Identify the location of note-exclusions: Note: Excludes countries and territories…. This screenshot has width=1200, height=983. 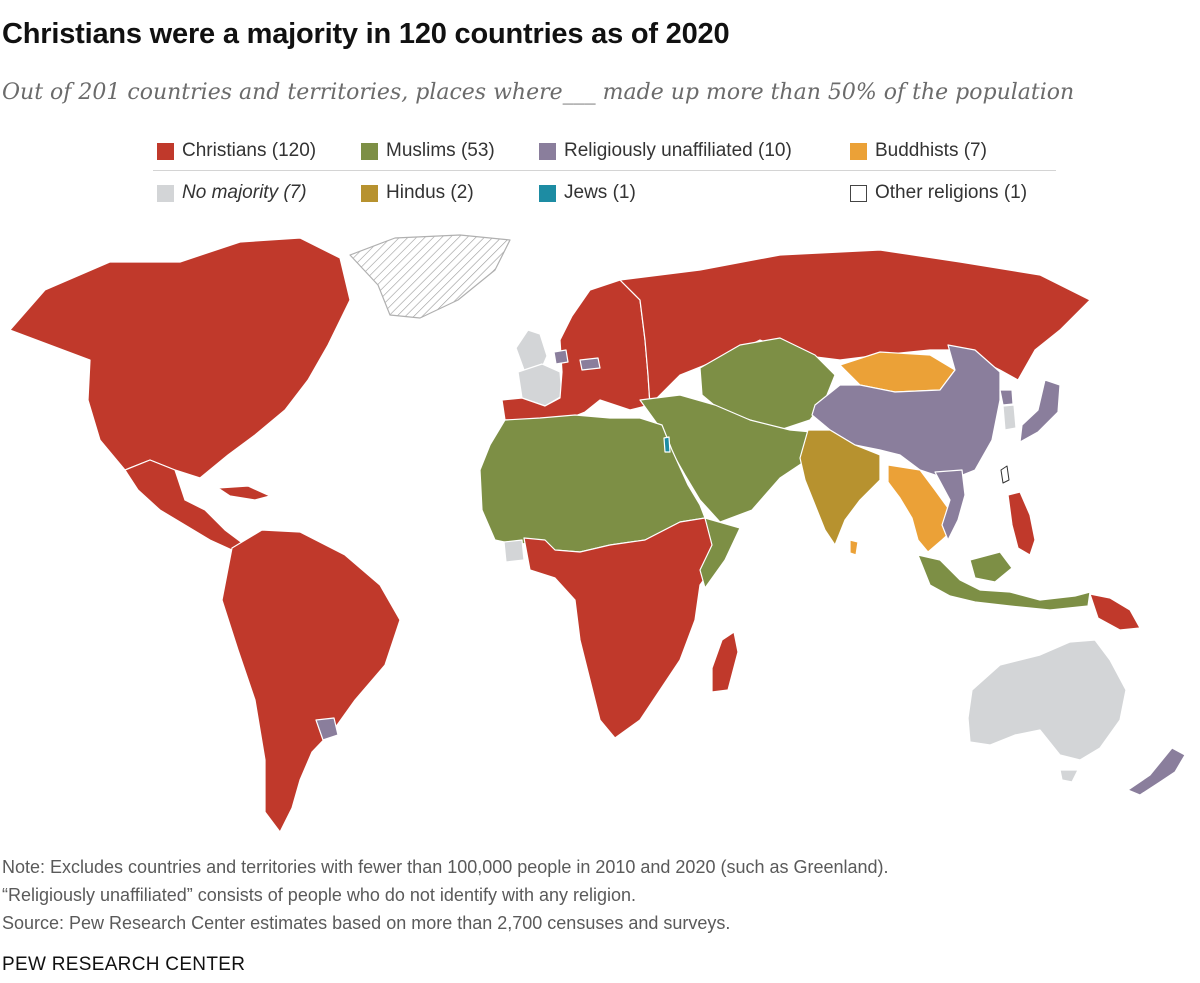
(445, 867).